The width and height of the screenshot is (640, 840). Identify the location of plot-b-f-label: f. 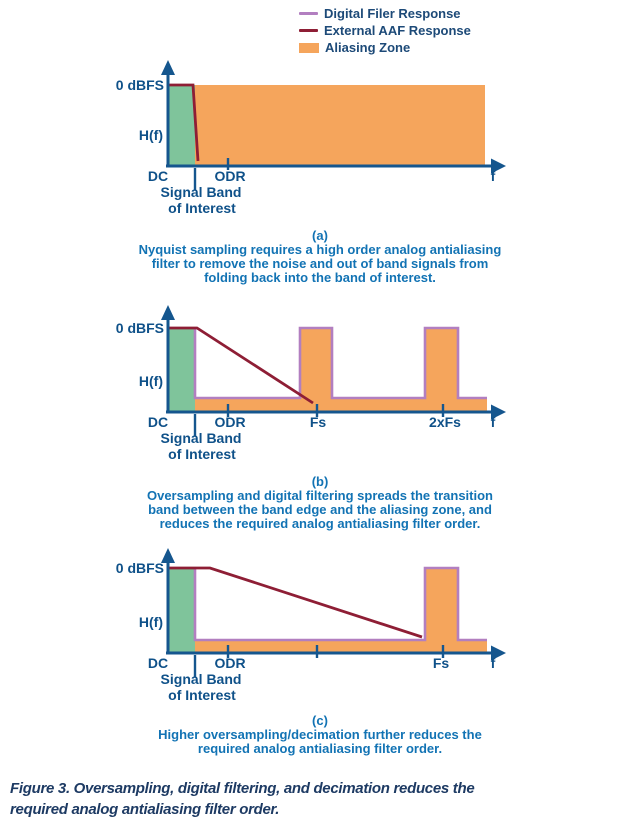
(493, 422).